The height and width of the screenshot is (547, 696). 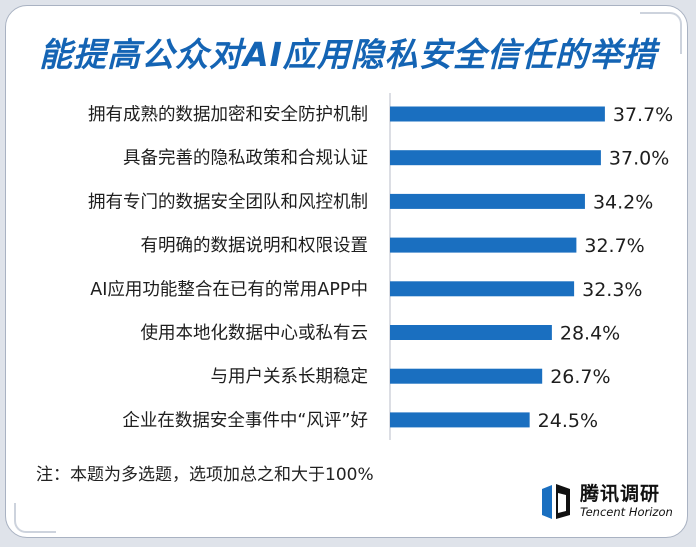 I want to click on category-label: 企业在数据安全事件中“风评”好, so click(x=245, y=421).